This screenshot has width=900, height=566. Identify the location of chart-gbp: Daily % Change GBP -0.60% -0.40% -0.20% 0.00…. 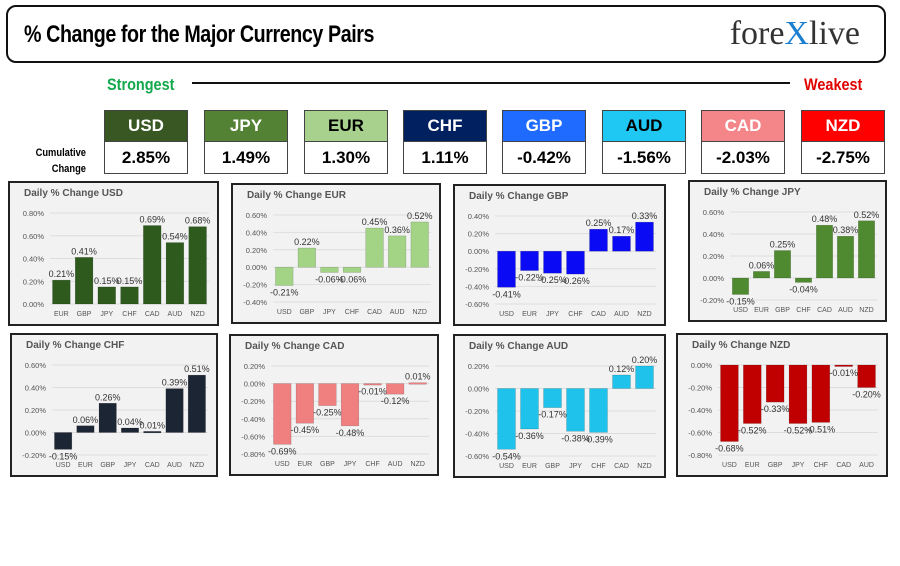
(559, 255).